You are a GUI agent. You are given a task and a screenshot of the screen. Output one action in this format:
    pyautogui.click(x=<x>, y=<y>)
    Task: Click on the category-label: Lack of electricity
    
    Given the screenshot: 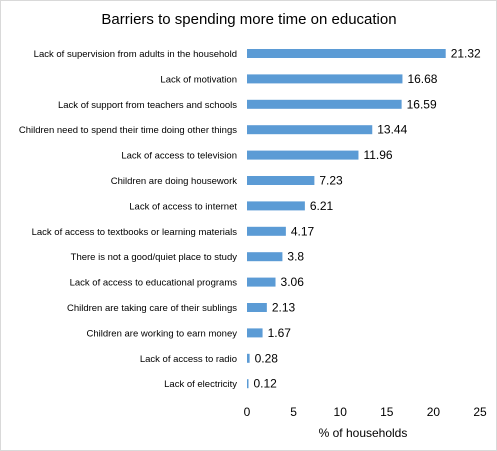 What is the action you would take?
    pyautogui.click(x=200, y=384)
    